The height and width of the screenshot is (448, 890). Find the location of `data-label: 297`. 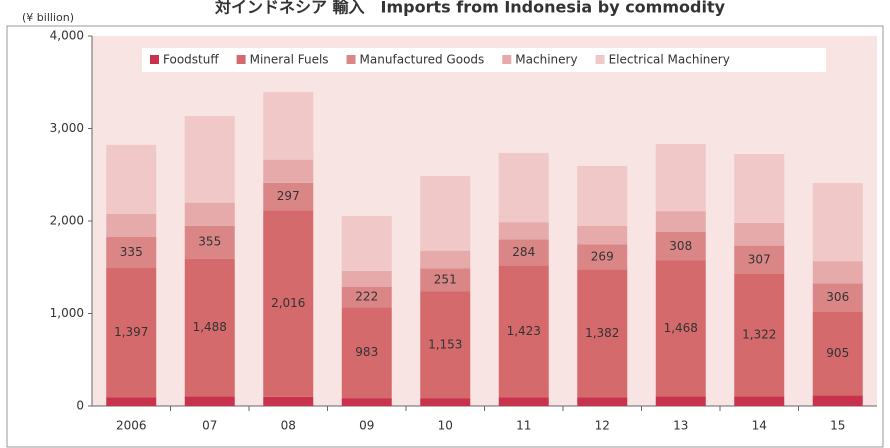

data-label: 297 is located at coordinates (288, 196).